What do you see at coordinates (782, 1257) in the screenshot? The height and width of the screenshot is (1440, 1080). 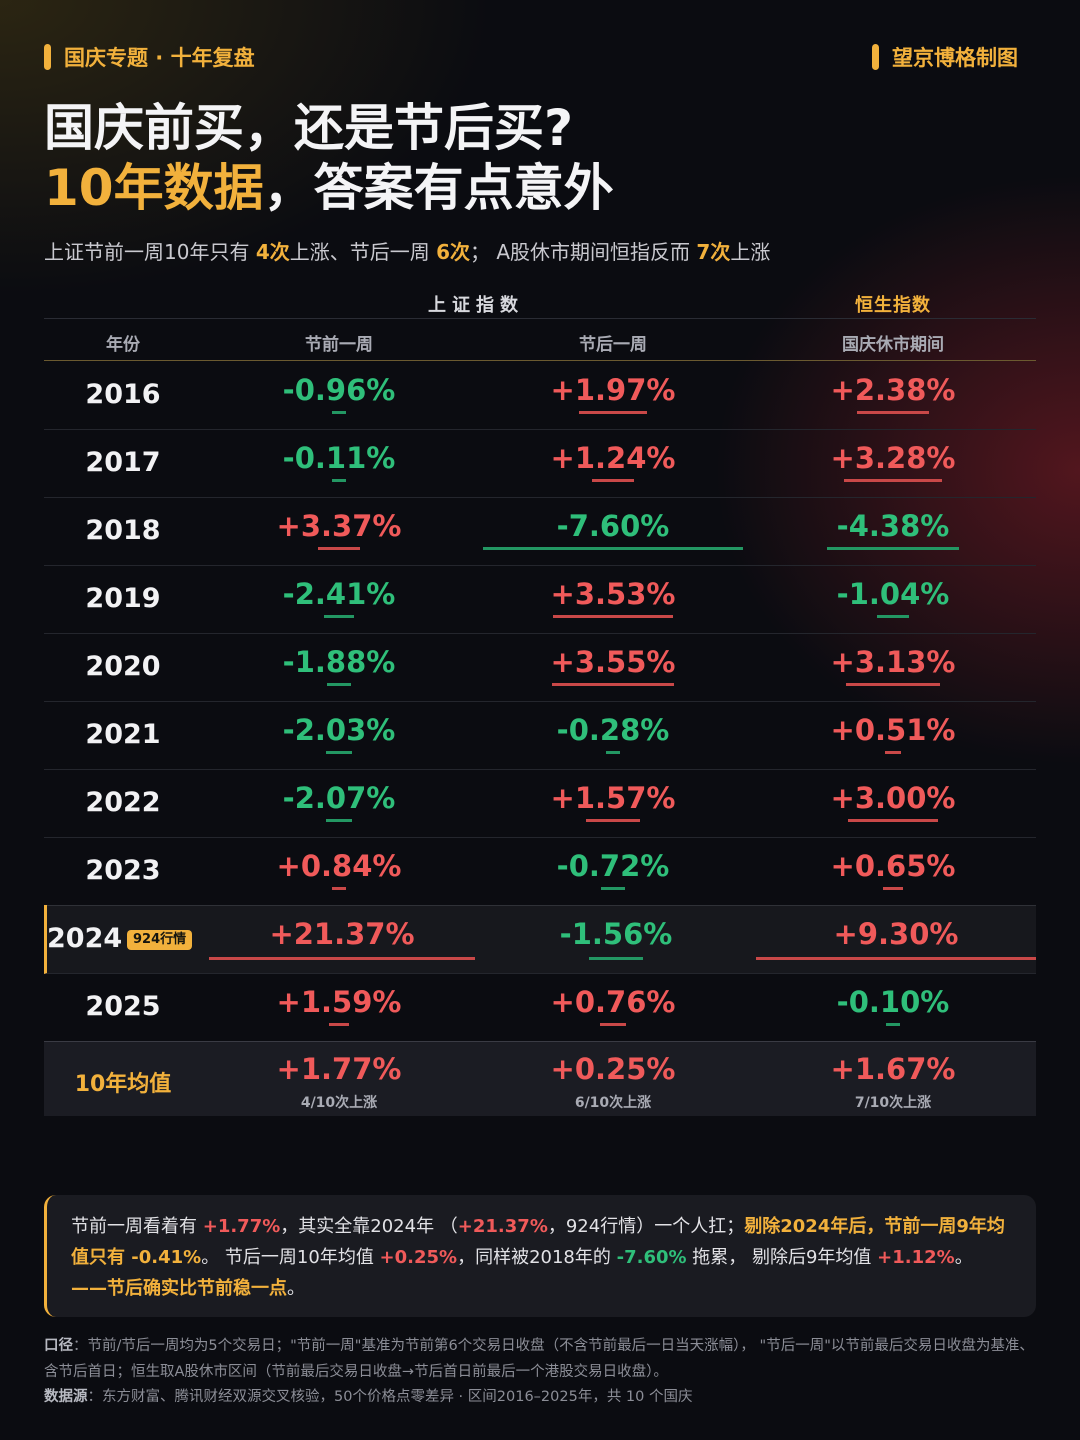 I see `note-text: 拖累， 剔除后9年均值` at bounding box center [782, 1257].